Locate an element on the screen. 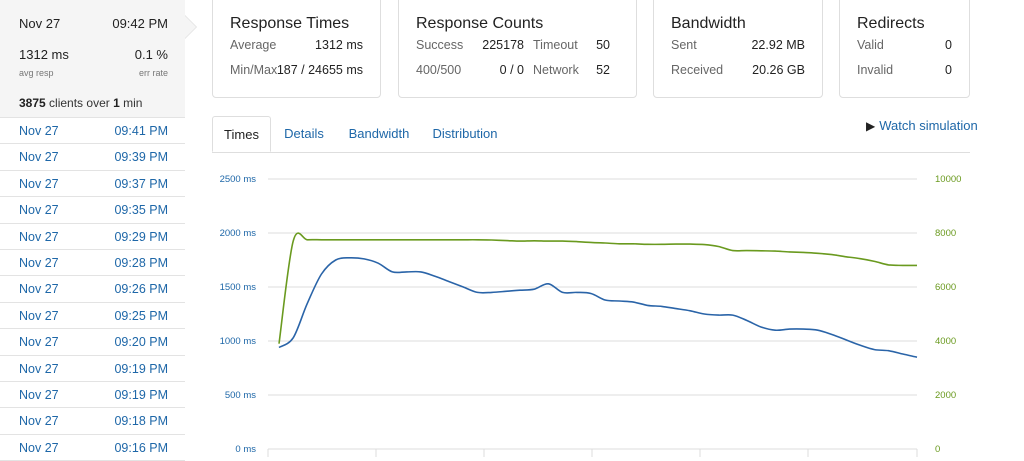  left-axis-tick-label: 500 ms is located at coordinates (240, 395).